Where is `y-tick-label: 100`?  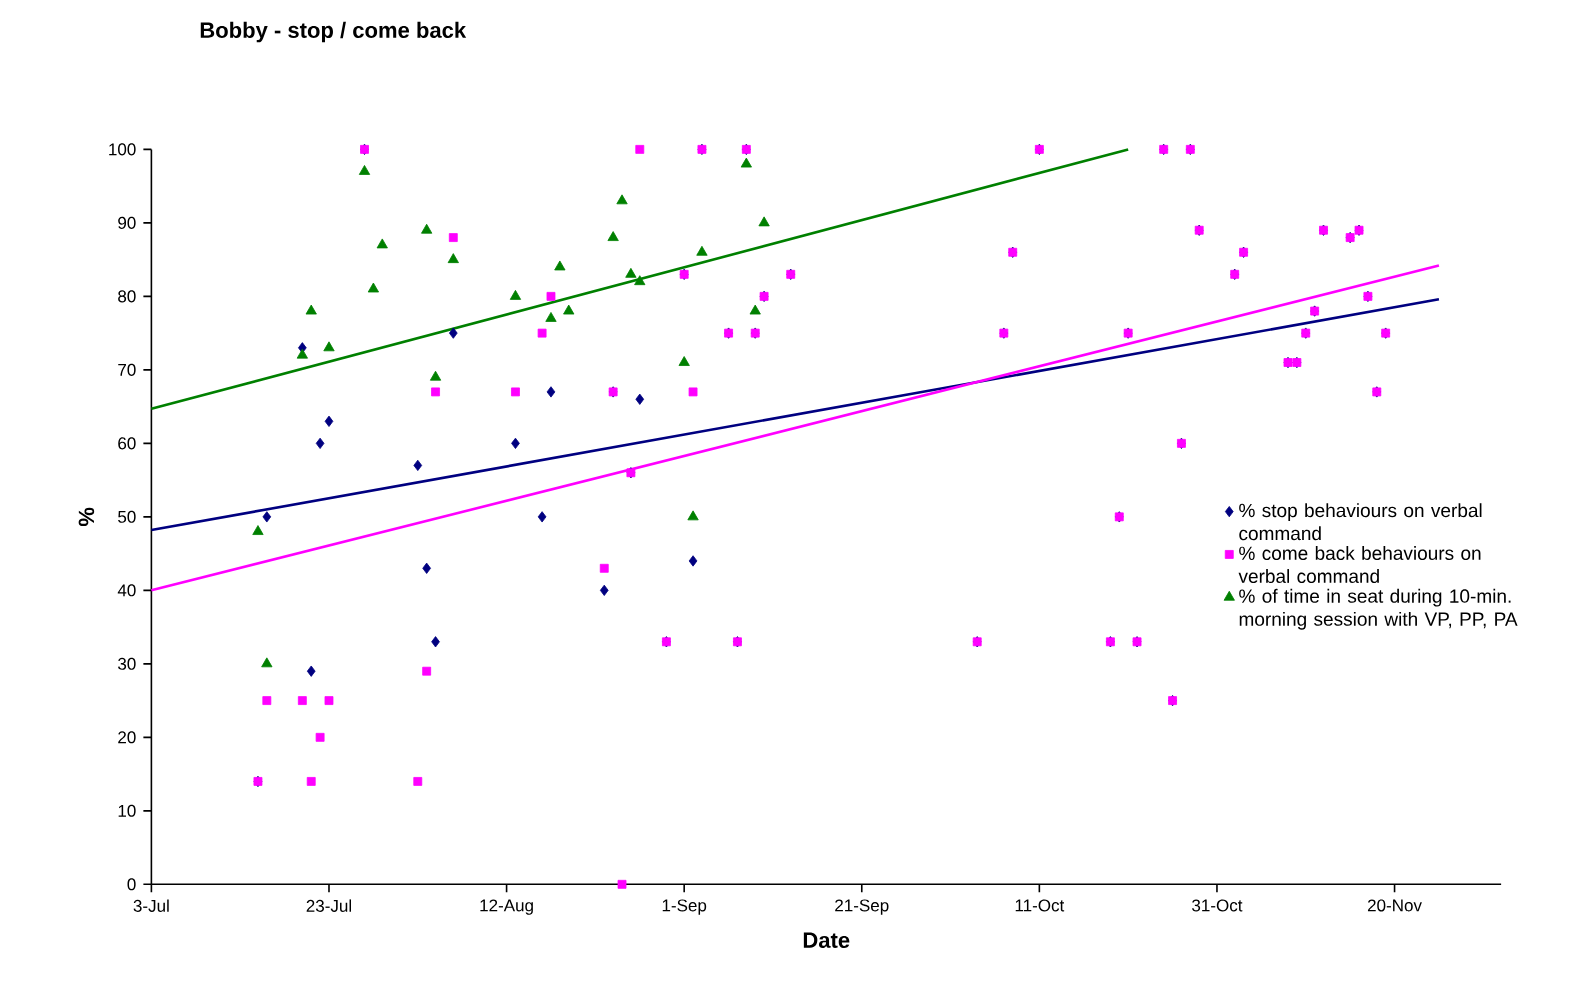 y-tick-label: 100 is located at coordinates (122, 149).